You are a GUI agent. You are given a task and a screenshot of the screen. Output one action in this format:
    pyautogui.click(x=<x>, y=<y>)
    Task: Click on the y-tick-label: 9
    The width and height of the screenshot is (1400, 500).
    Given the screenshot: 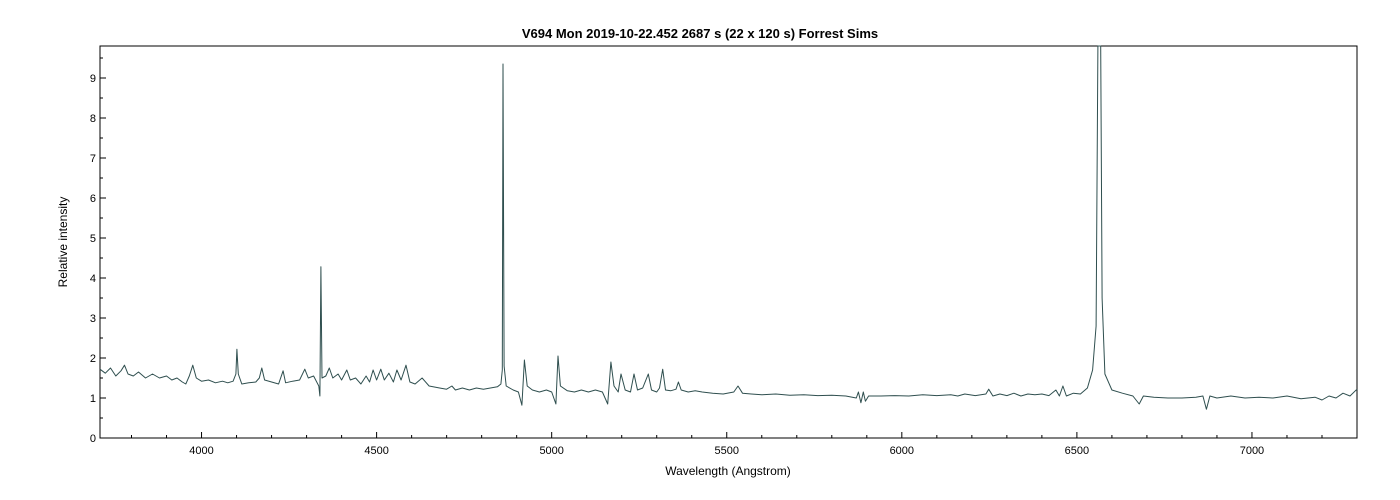 What is the action you would take?
    pyautogui.click(x=93, y=79)
    